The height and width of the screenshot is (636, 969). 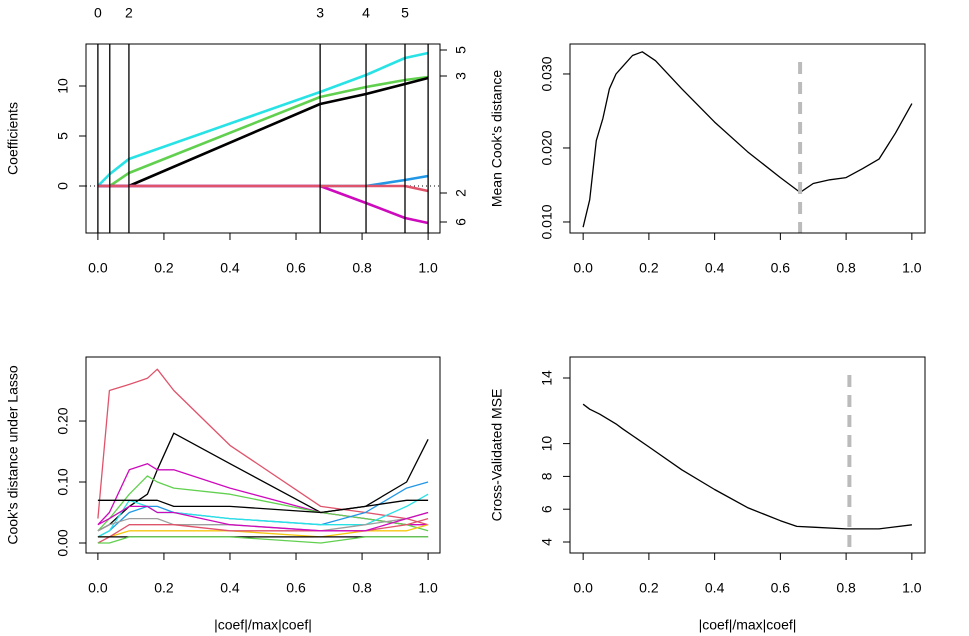 What do you see at coordinates (547, 476) in the screenshot?
I see `y-tick-label: 8` at bounding box center [547, 476].